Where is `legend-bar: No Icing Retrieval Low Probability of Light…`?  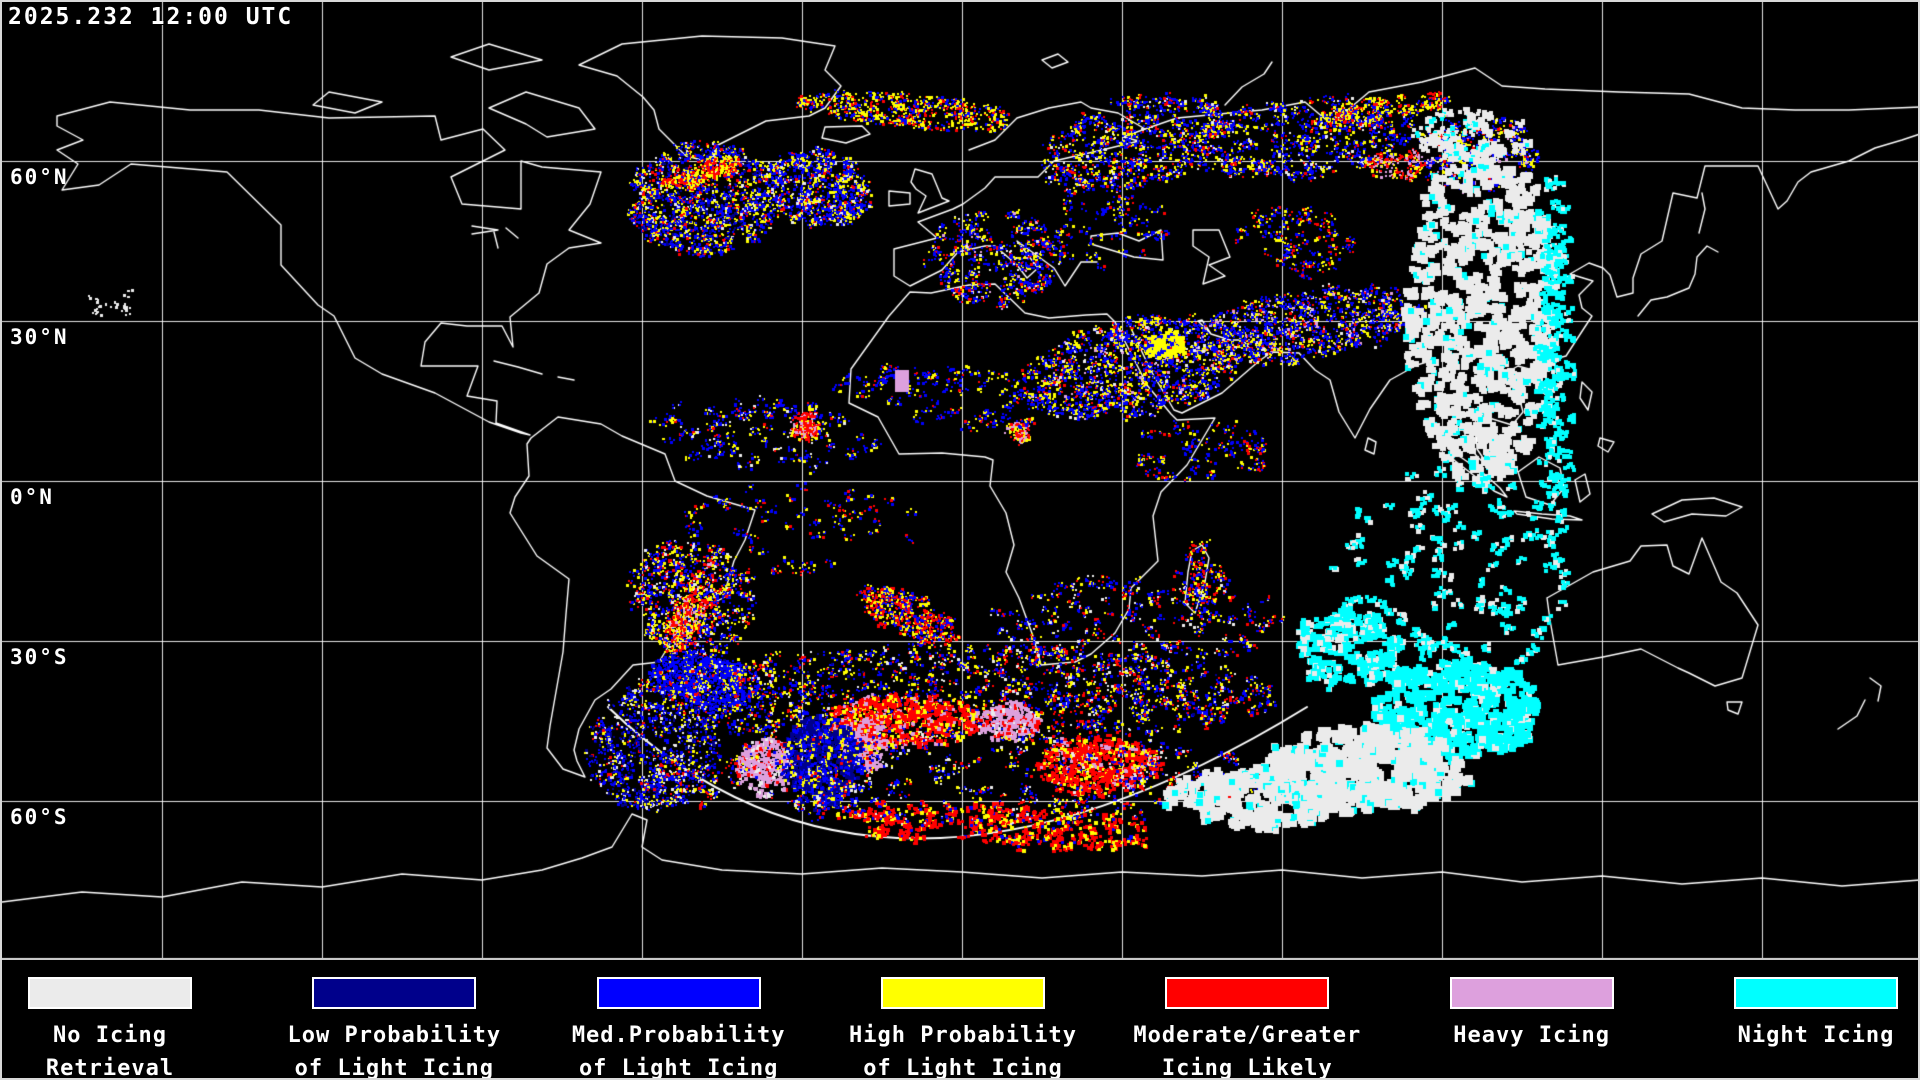
legend-bar: No Icing Retrieval Low Probability of Light… is located at coordinates (960, 1019).